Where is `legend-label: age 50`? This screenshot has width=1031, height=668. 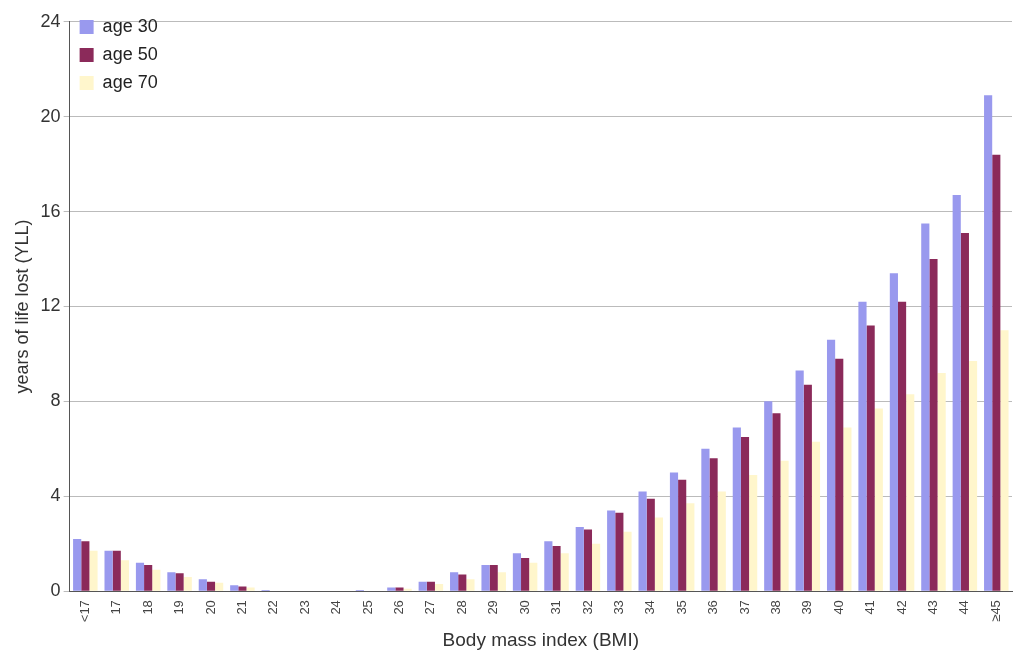
legend-label: age 50 is located at coordinates (130, 53).